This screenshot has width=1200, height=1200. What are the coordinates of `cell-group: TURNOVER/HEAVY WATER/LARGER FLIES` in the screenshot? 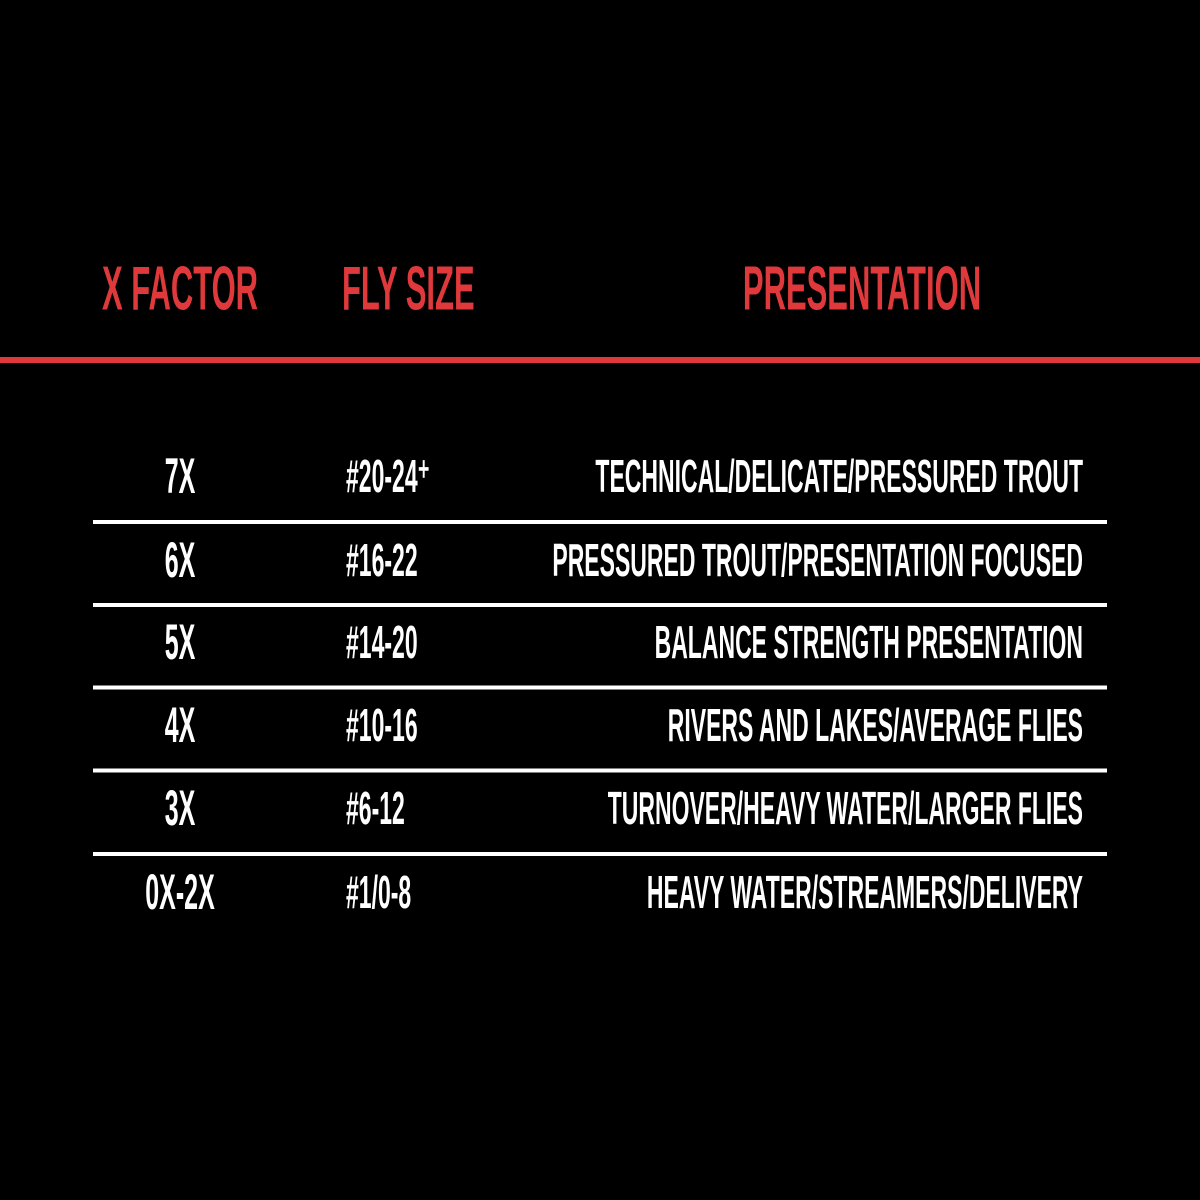 It's located at (845, 808).